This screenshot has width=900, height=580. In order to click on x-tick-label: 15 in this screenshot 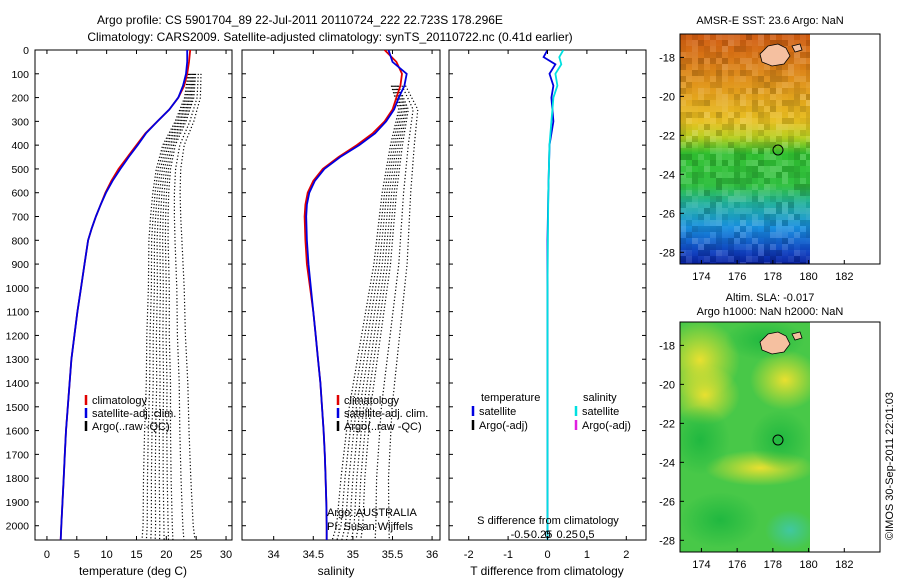, I will do `click(136, 555)`.